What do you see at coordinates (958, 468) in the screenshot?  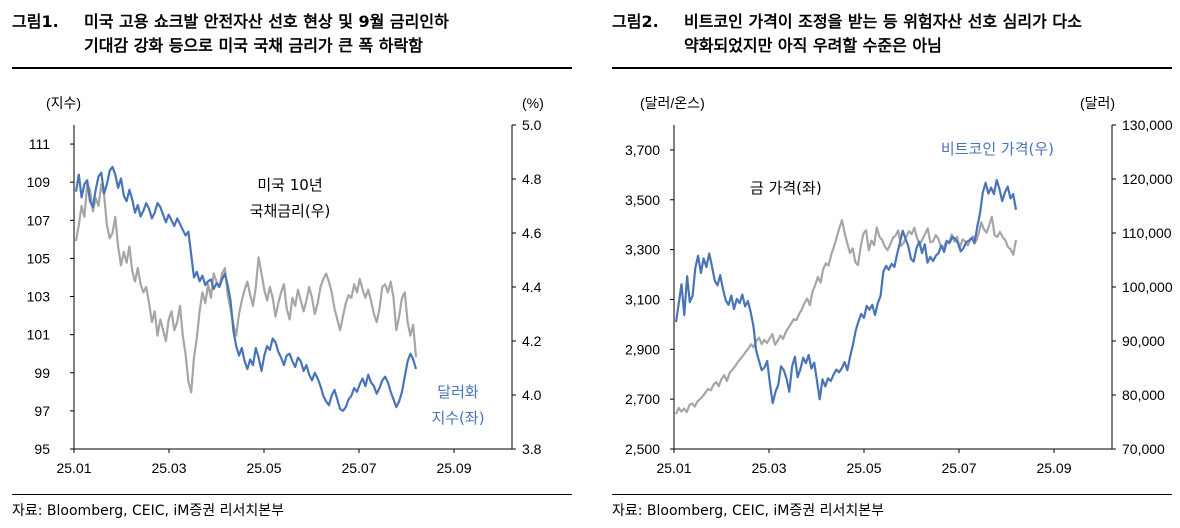 I see `chart2-x-tick-label: 25.07` at bounding box center [958, 468].